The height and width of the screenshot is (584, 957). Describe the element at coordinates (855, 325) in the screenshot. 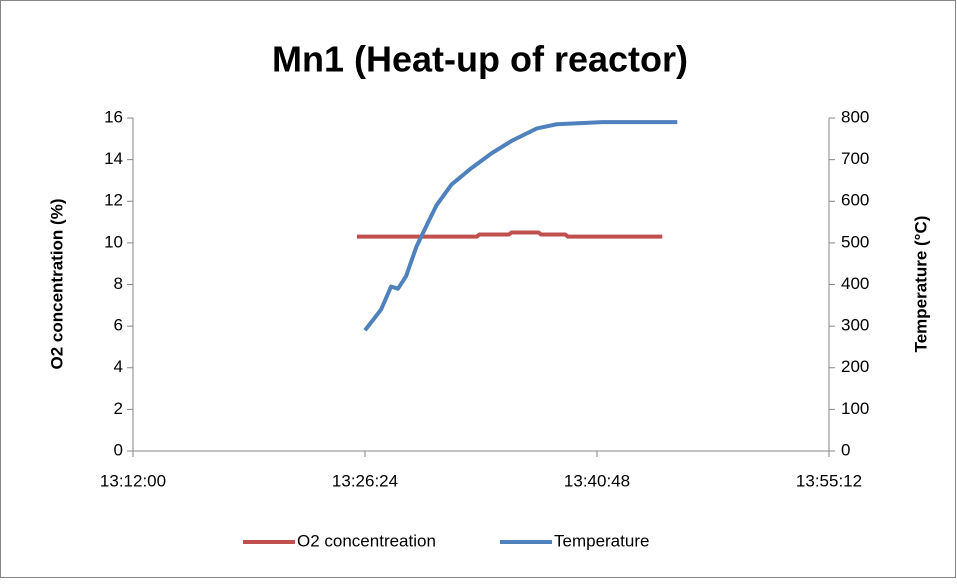

I see `y2-tick-label: 300` at that location.